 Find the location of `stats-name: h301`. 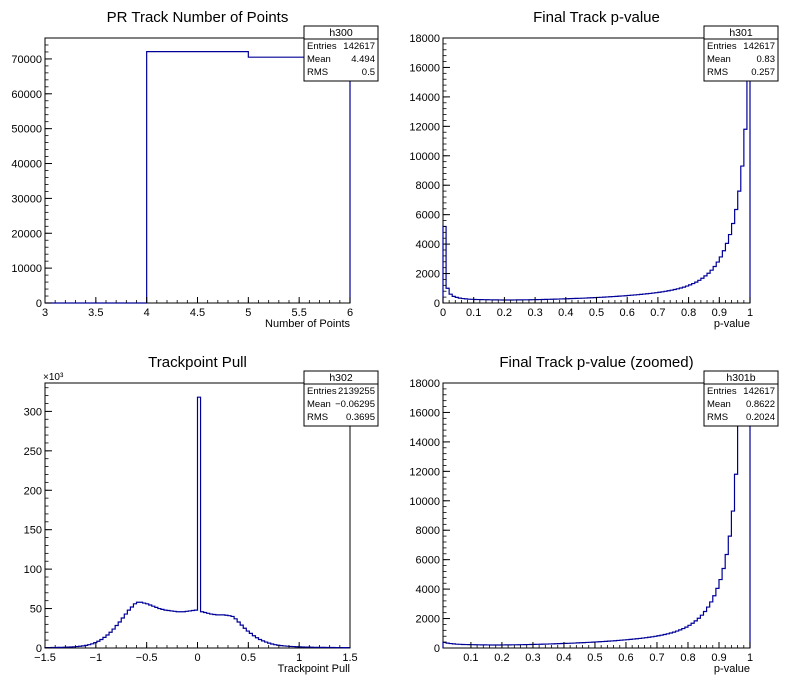

stats-name: h301 is located at coordinates (741, 33).